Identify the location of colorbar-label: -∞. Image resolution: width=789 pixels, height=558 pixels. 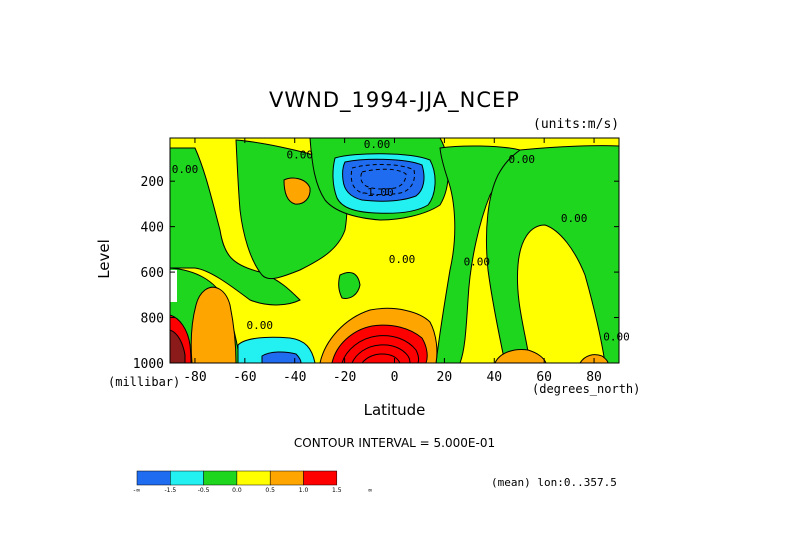
(136, 490).